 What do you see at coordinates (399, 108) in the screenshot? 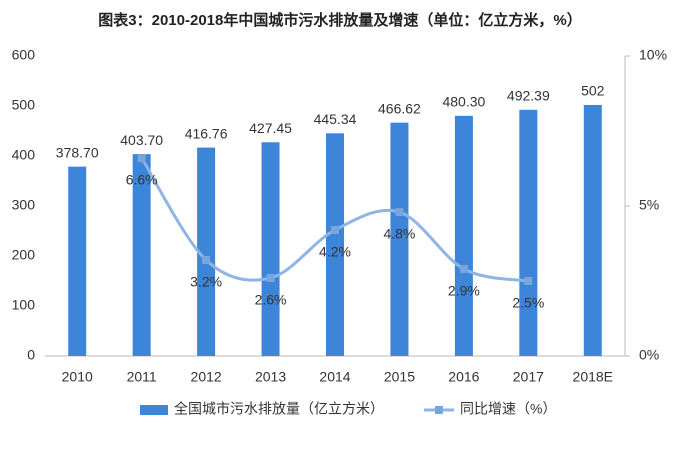
I see `bar-value-label: 466.62` at bounding box center [399, 108].